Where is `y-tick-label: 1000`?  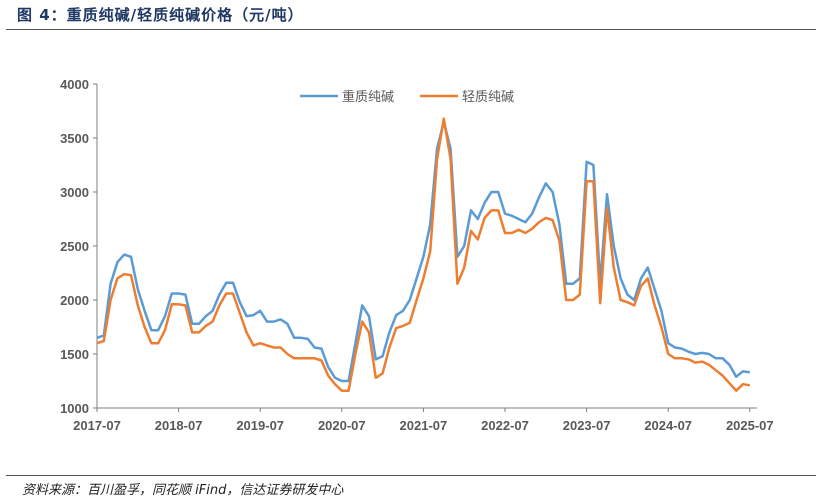
y-tick-label: 1000 is located at coordinates (74, 408).